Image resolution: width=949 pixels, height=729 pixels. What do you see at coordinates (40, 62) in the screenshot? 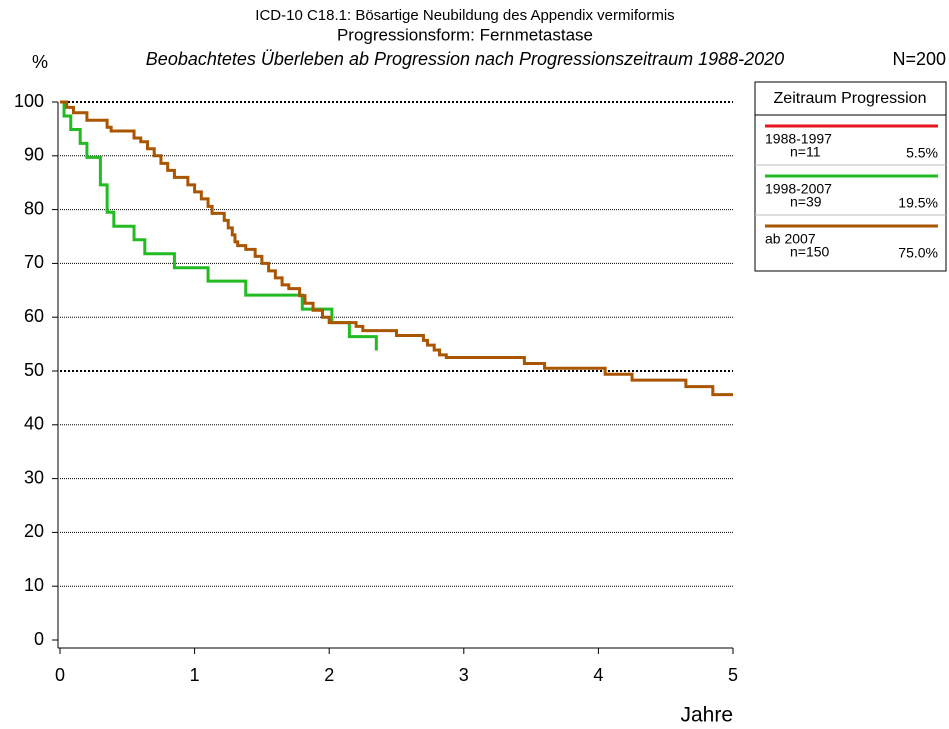
I see `y-axis-label: %` at bounding box center [40, 62].